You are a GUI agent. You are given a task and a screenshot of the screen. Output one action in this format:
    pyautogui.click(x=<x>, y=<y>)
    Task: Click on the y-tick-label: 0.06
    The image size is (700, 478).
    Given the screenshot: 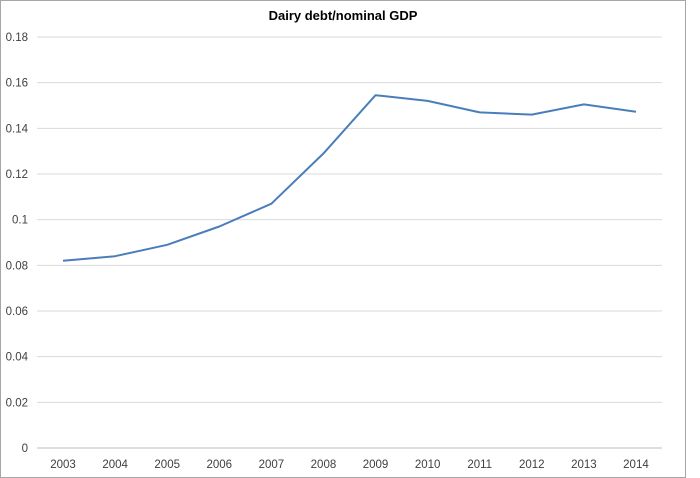 What is the action you would take?
    pyautogui.click(x=17, y=312)
    